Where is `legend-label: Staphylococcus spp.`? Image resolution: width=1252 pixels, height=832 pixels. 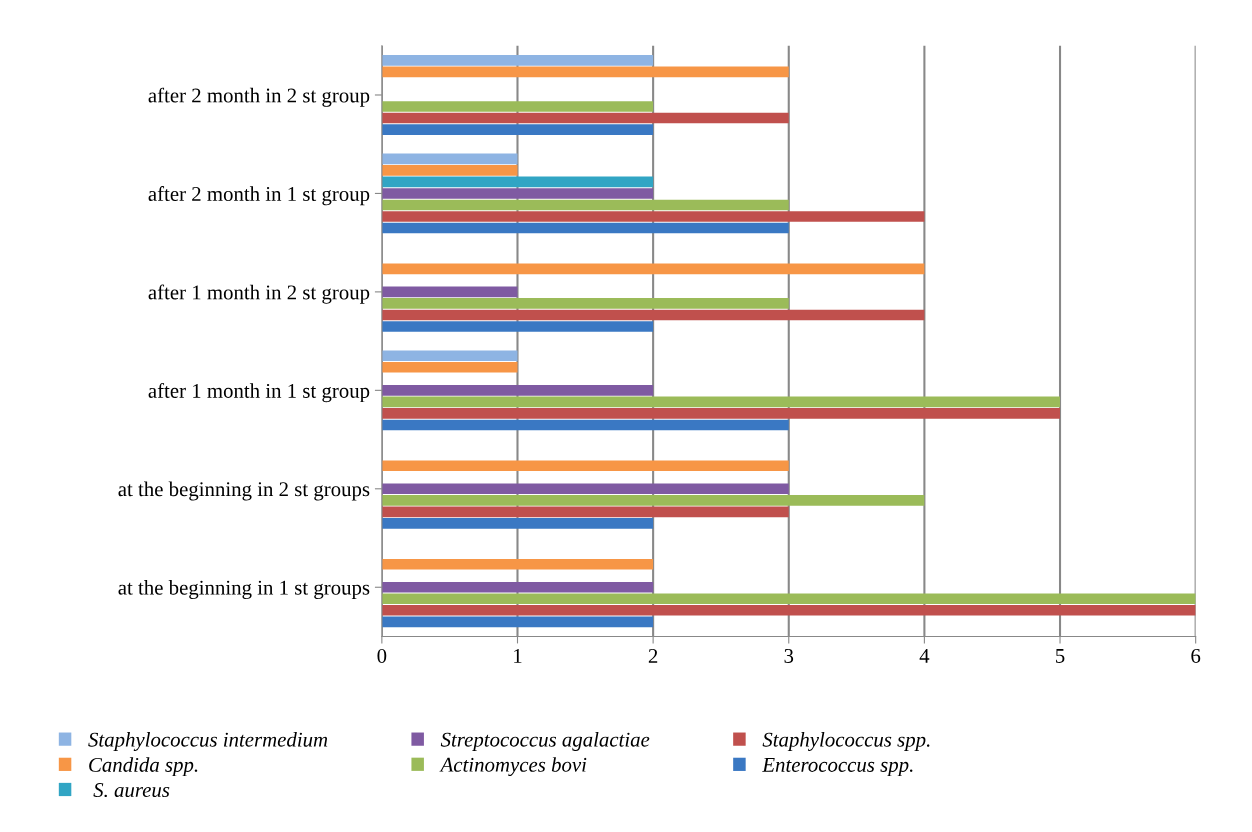 legend-label: Staphylococcus spp. is located at coordinates (846, 741).